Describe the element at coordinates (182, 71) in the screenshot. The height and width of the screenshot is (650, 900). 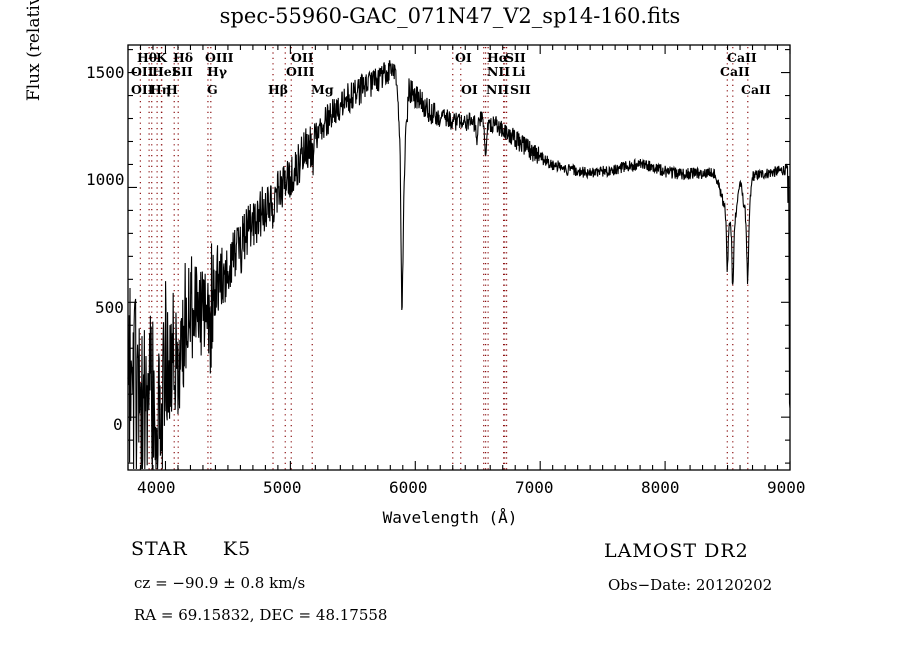
I see `spectral-line-label-SII-11: SII` at that location.